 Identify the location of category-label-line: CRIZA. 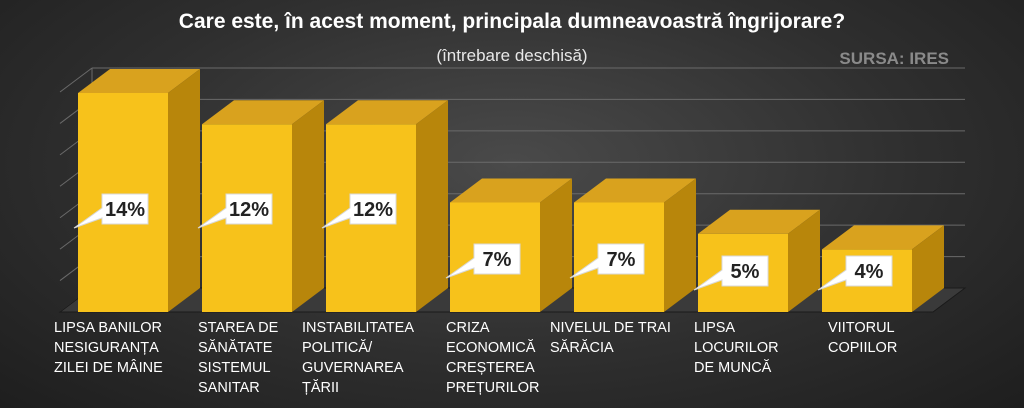
(468, 328).